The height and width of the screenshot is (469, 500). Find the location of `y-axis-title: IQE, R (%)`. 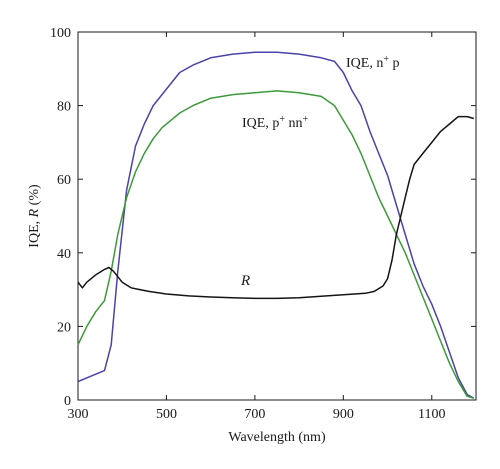

y-axis-title: IQE, R (%) is located at coordinates (34, 216).